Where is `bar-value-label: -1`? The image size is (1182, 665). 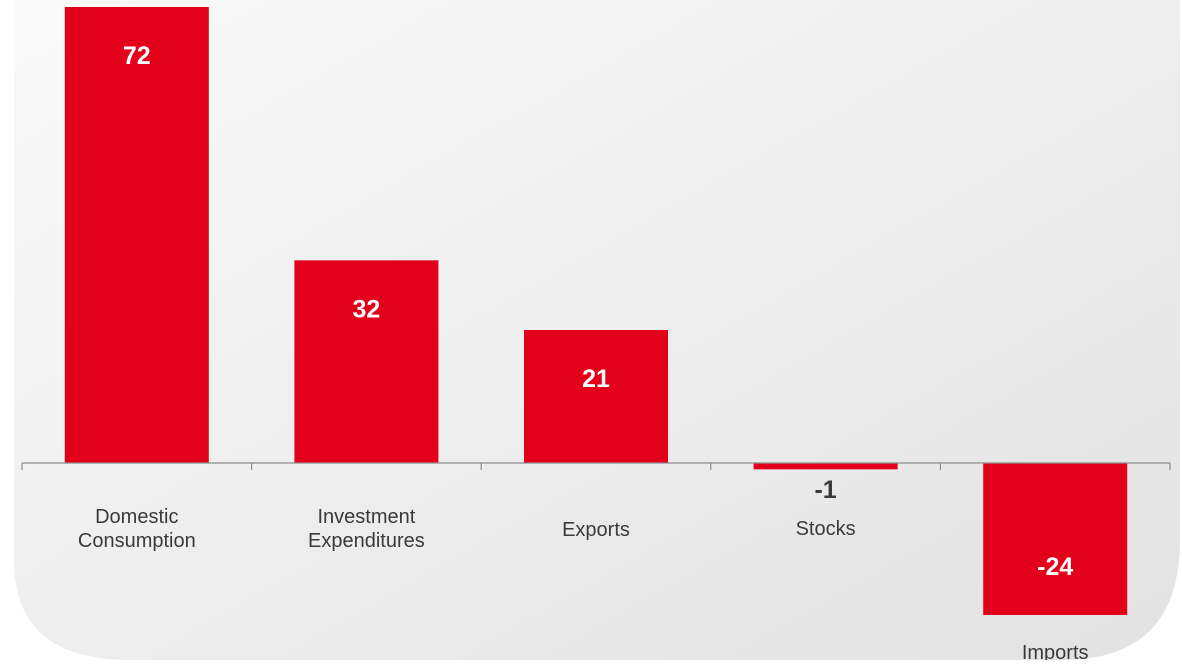
bar-value-label: -1 is located at coordinates (825, 490).